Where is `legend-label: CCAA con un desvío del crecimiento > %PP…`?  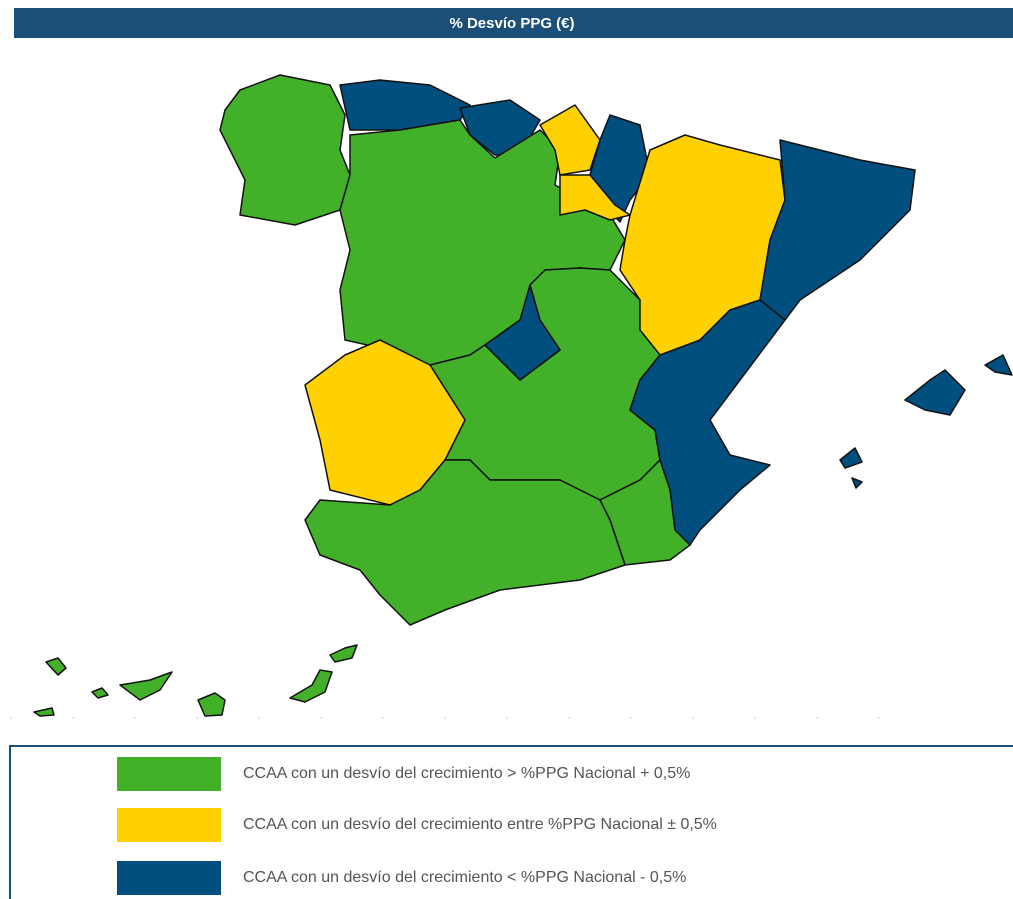
legend-label: CCAA con un desvío del crecimiento > %PP… is located at coordinates (466, 773).